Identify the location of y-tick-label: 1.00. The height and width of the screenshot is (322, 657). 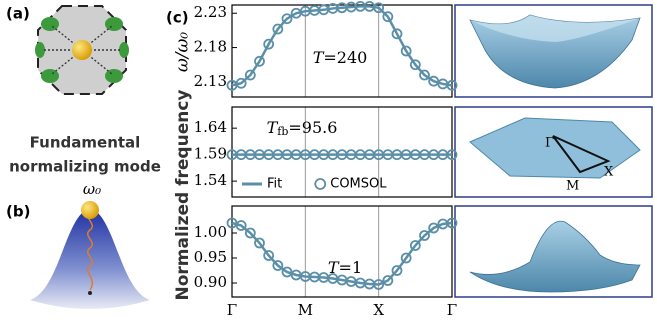
(210, 232).